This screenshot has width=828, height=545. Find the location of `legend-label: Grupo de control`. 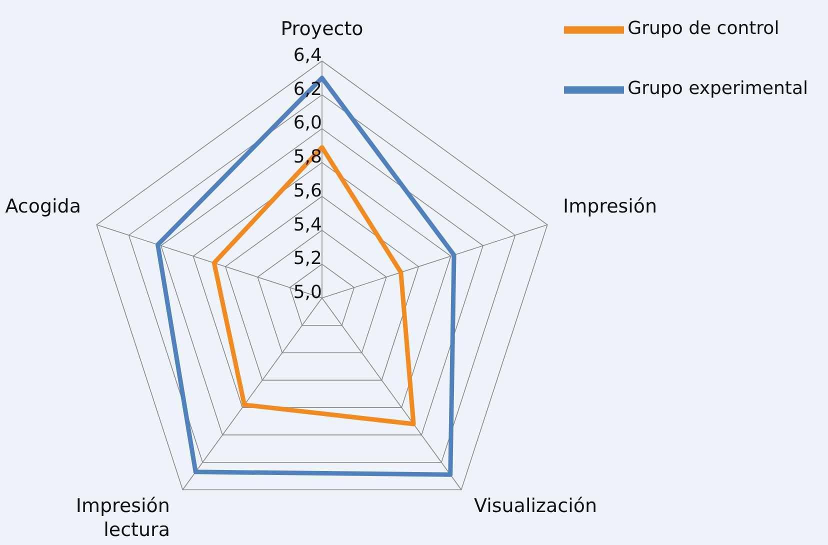

legend-label: Grupo de control is located at coordinates (704, 28).